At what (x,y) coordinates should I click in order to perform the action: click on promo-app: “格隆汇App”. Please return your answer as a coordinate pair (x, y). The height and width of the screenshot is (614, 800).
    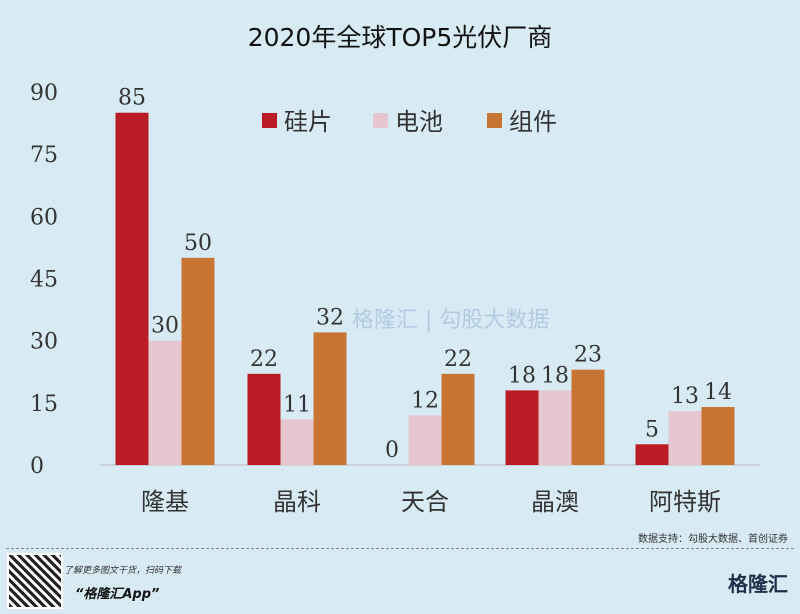
    Looking at the image, I should click on (117, 594).